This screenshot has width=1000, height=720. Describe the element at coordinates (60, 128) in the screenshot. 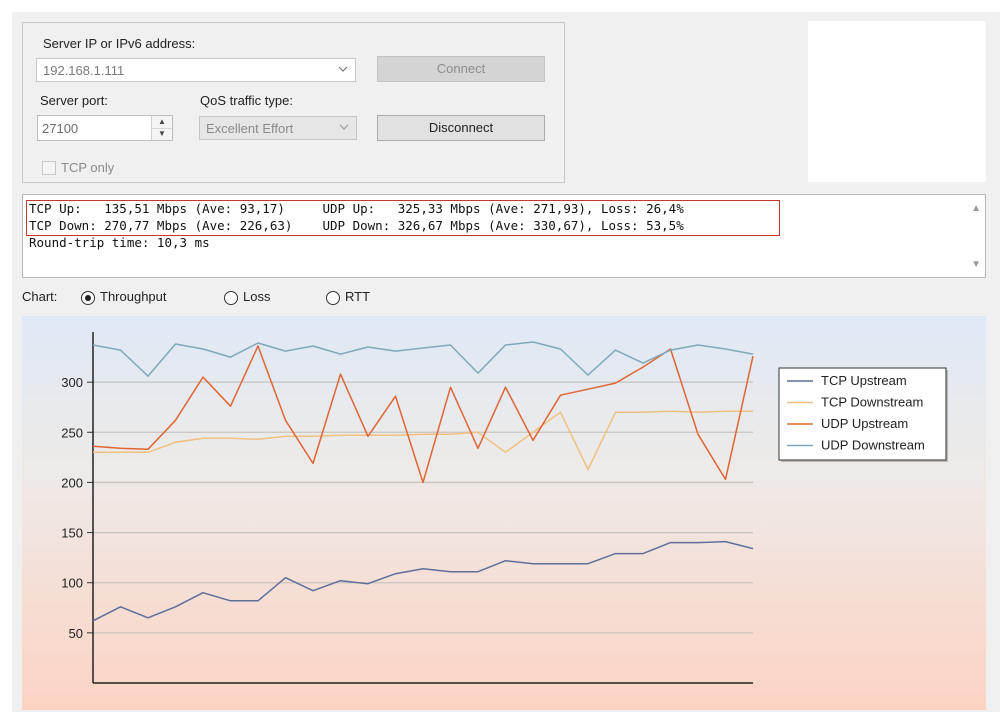

I see `server-port-value: 27100` at that location.